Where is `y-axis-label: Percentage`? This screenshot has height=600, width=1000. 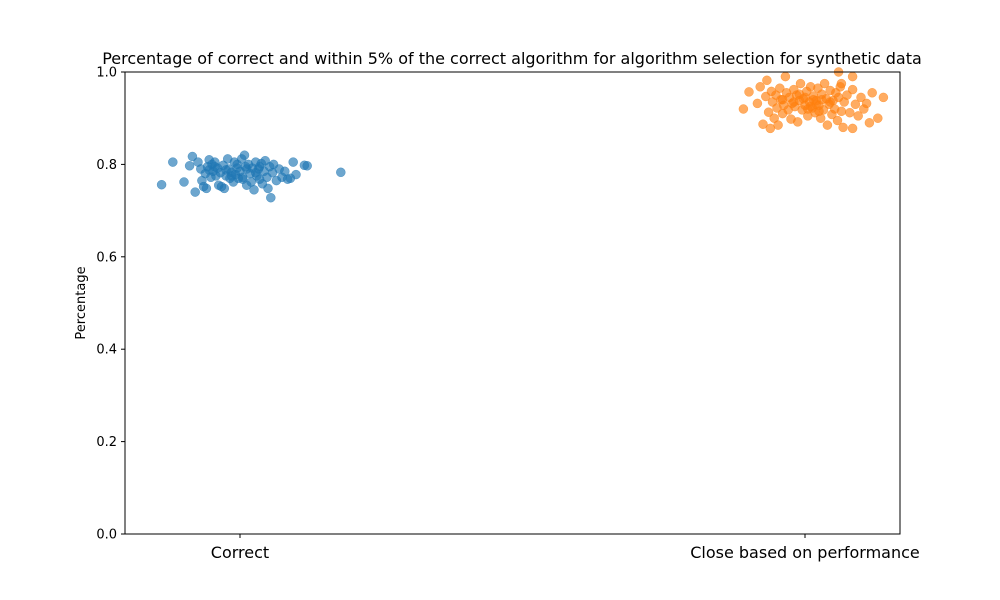 y-axis-label: Percentage is located at coordinates (81, 302).